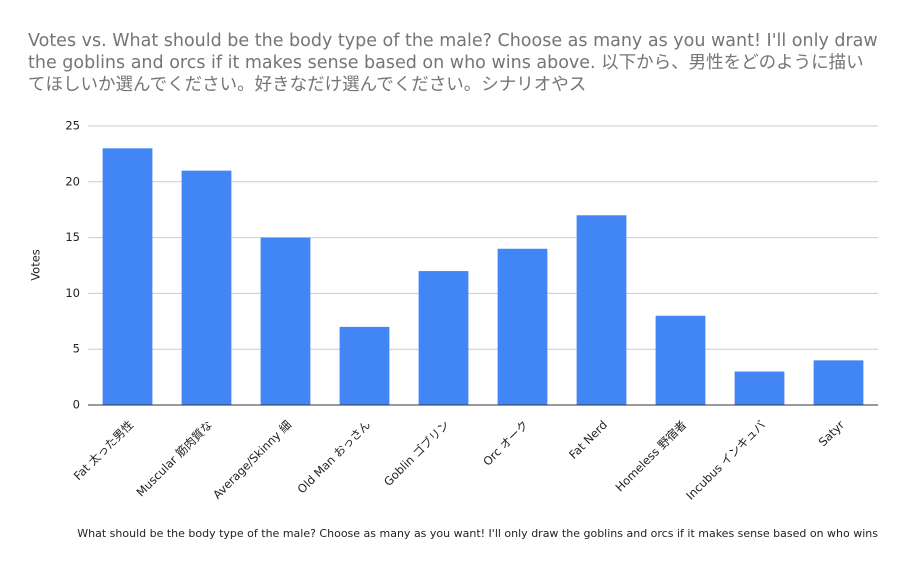 The image size is (906, 570). I want to click on x-tick-label: Fat Nerd, so click(588, 440).